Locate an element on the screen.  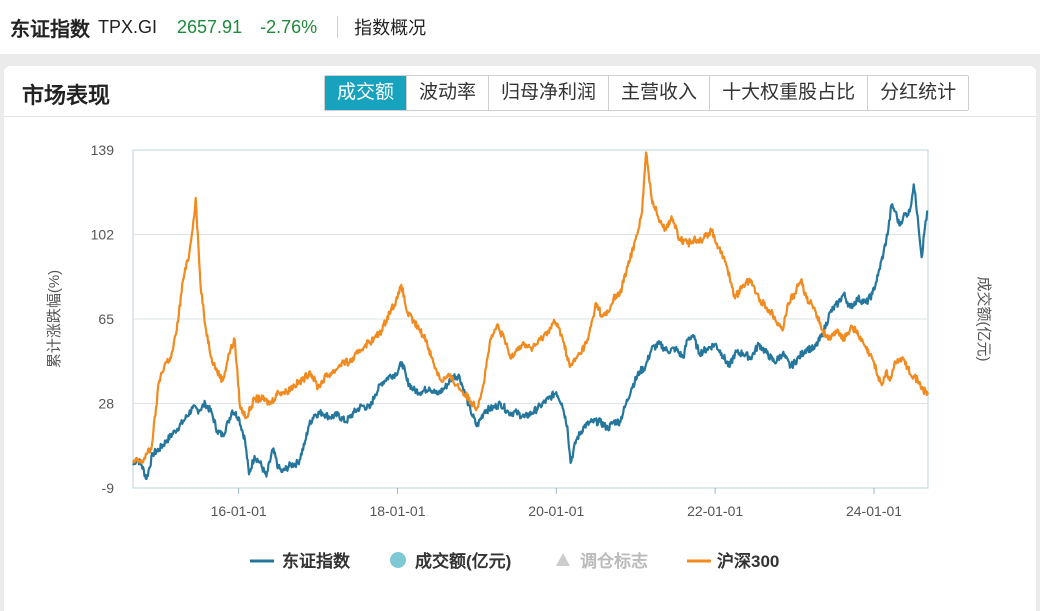
legend-rebalance-marker is located at coordinates (563, 559).